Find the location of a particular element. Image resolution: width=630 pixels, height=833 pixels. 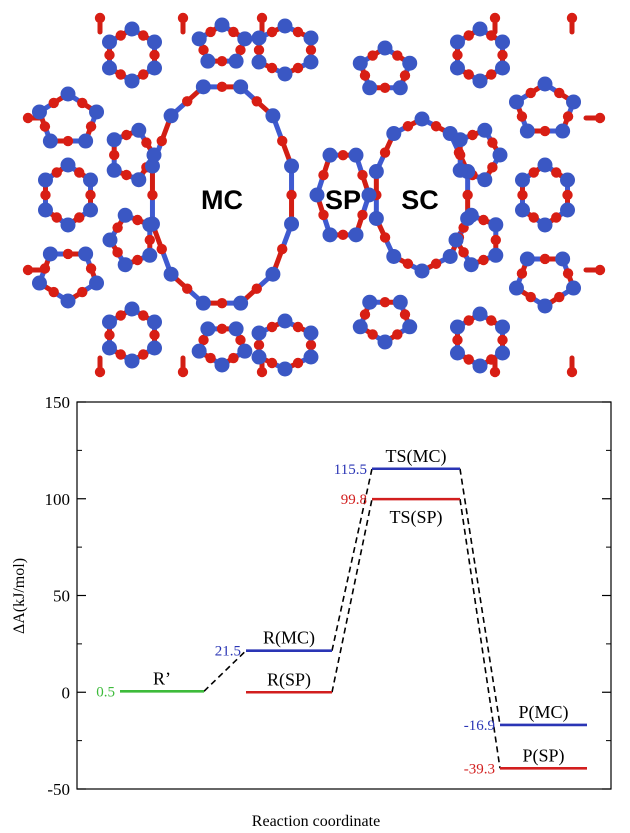

state-value-tsmc: 115.5 is located at coordinates (350, 470).